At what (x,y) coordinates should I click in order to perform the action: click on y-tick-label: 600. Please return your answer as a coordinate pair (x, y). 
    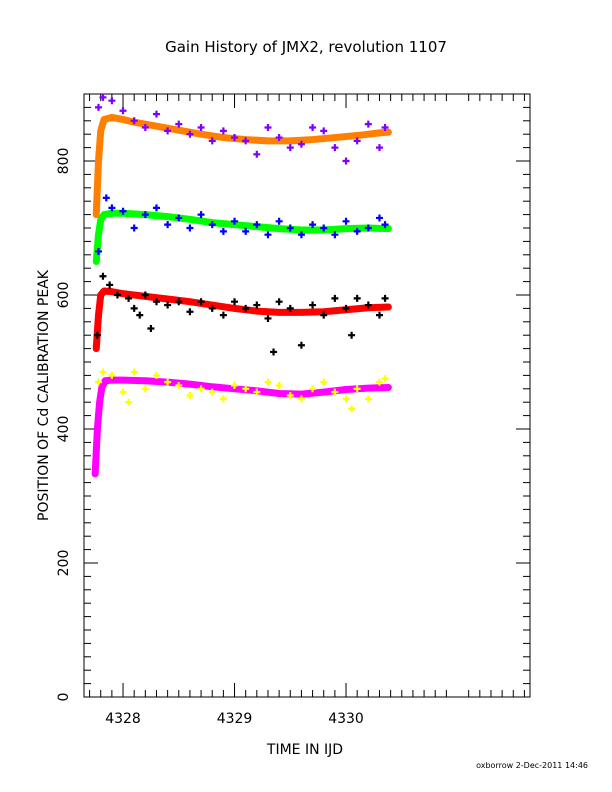
    Looking at the image, I should click on (64, 295).